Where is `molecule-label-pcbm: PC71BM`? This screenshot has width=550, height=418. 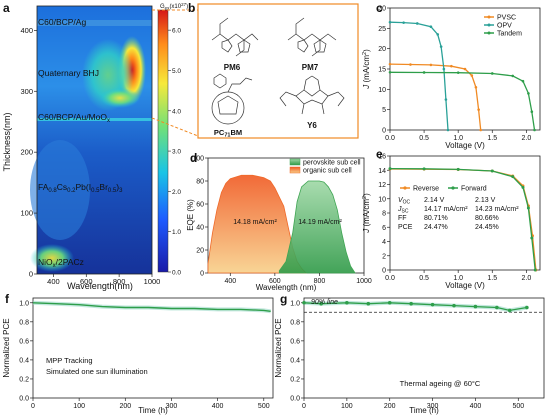
molecule-label-pcbm: PC71BM is located at coordinates (228, 133).